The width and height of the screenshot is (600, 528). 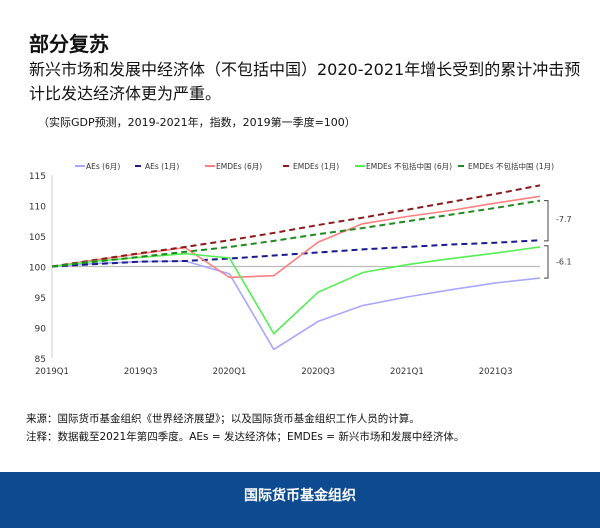 I want to click on legend-label: EMDEs 不包括中国 (6月), so click(x=409, y=166).